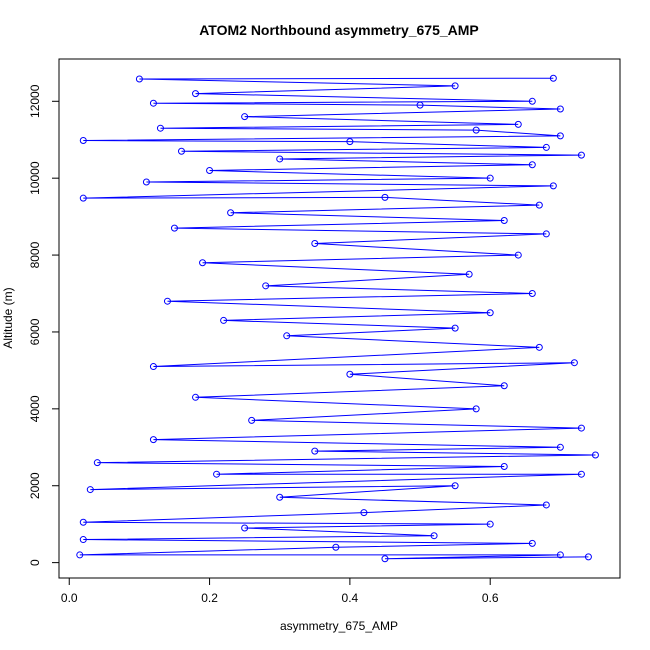  What do you see at coordinates (35, 485) in the screenshot?
I see `y-tick-label: 2000` at bounding box center [35, 485].